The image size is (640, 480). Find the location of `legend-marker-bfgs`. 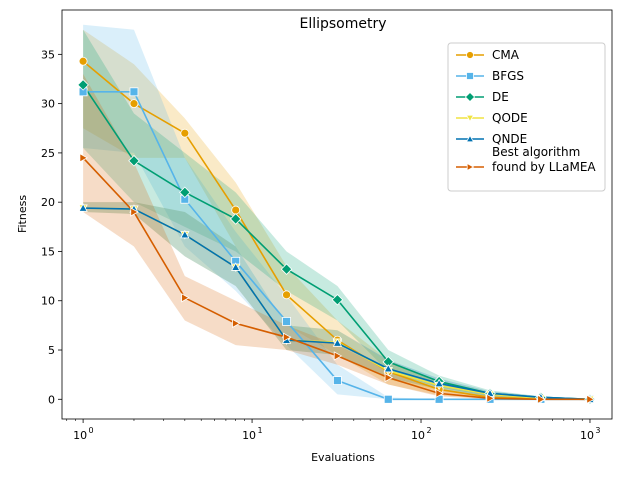

legend-marker-bfgs is located at coordinates (470, 76).